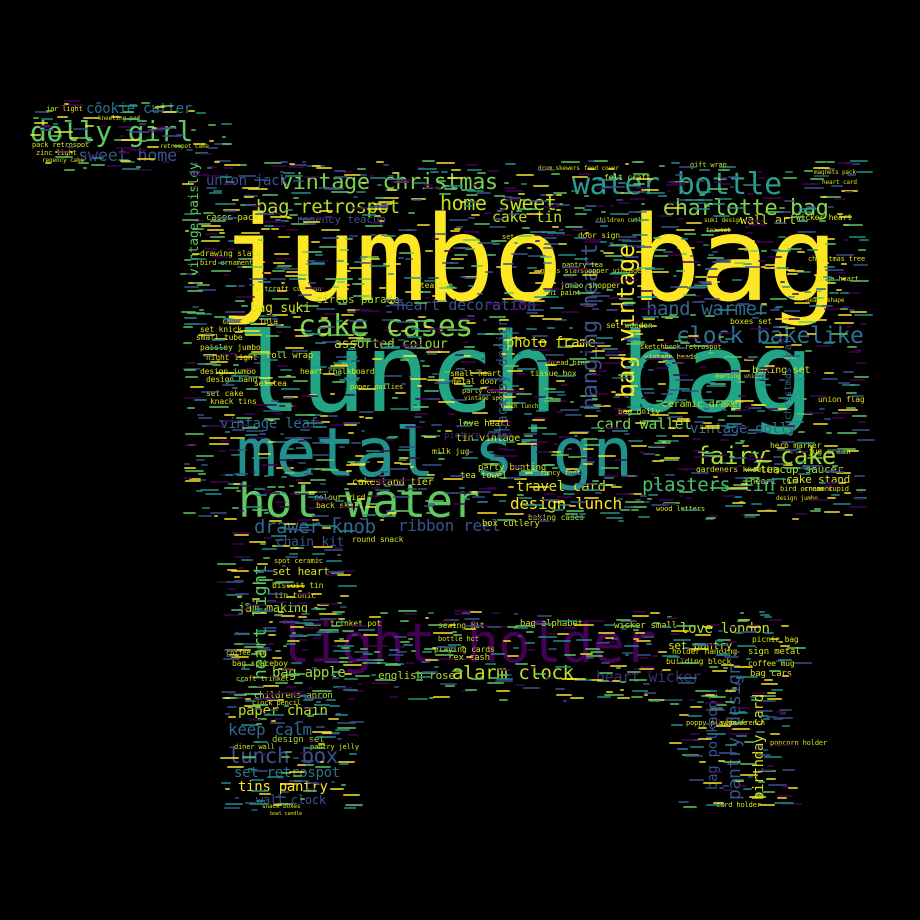 Image resolution: width=920 pixels, height=920 pixels. What do you see at coordinates (590, 285) in the screenshot?
I see `word-jumbo-shopper: jumbo shopper` at bounding box center [590, 285].